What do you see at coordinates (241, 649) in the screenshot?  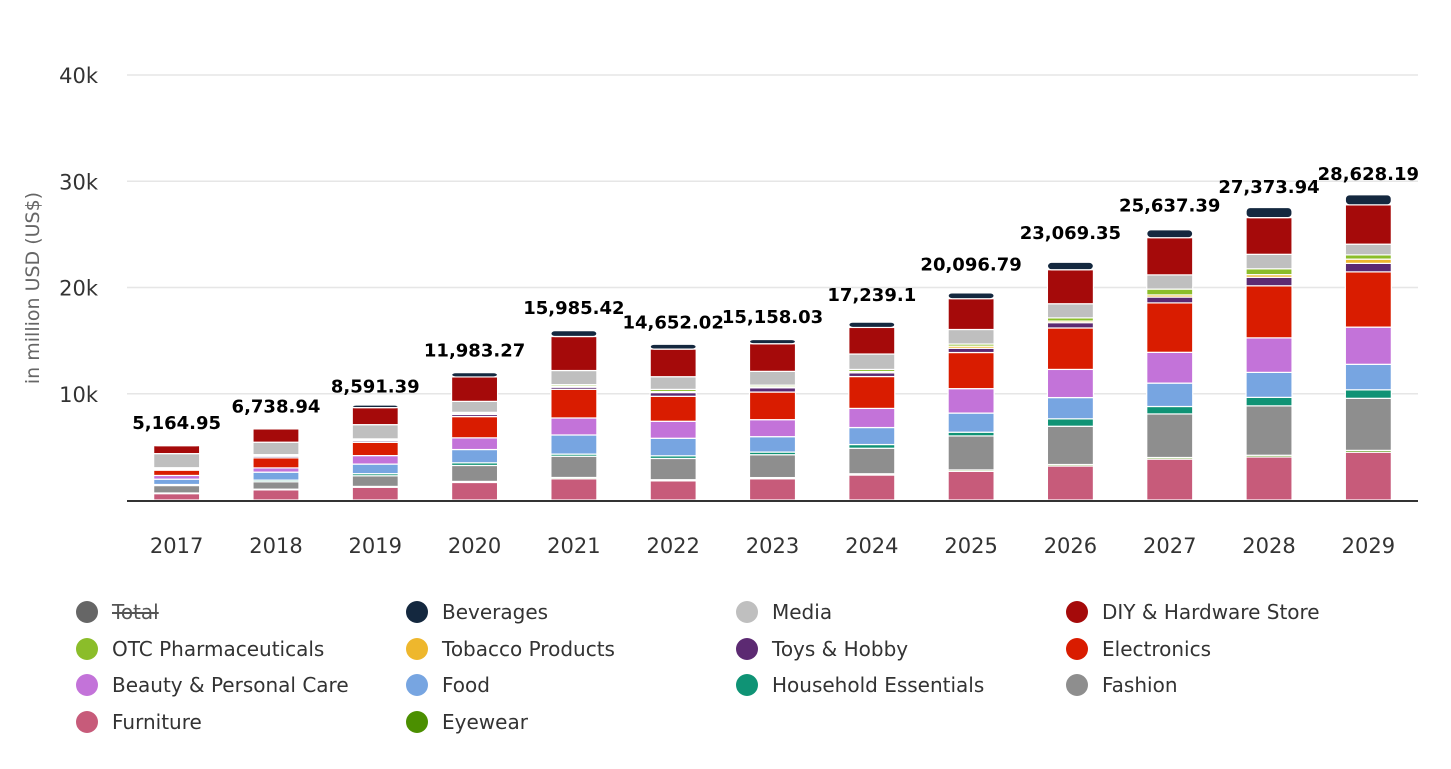 I see `legend-item-otc-pharmaceuticals: OTC Pharmaceuticals` at bounding box center [241, 649].